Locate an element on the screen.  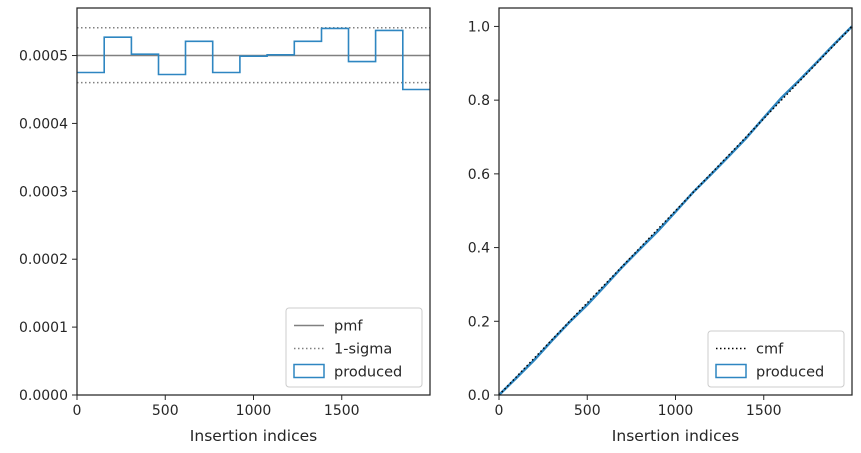
right-legend-box is located at coordinates (776, 359).